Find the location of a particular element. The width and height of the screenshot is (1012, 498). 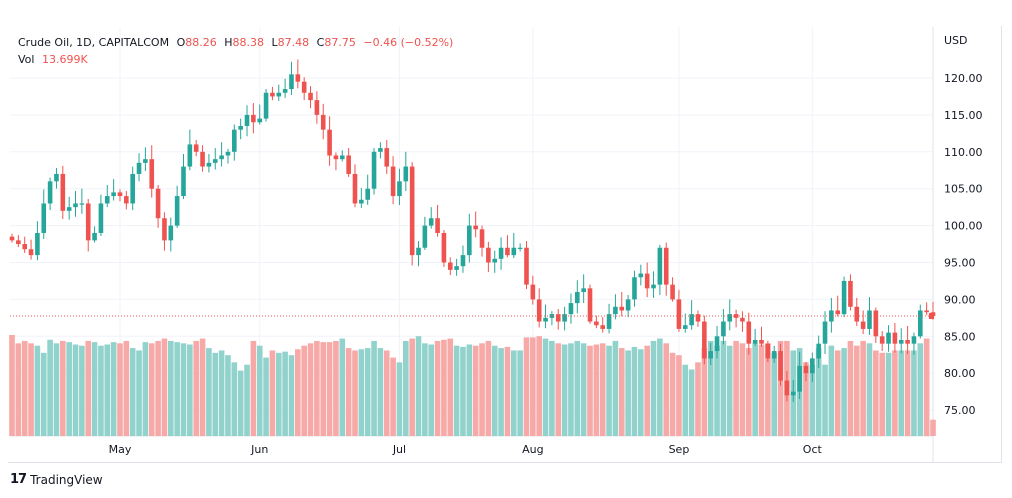

tradingview-logo: 17 TradingView is located at coordinates (56, 479).